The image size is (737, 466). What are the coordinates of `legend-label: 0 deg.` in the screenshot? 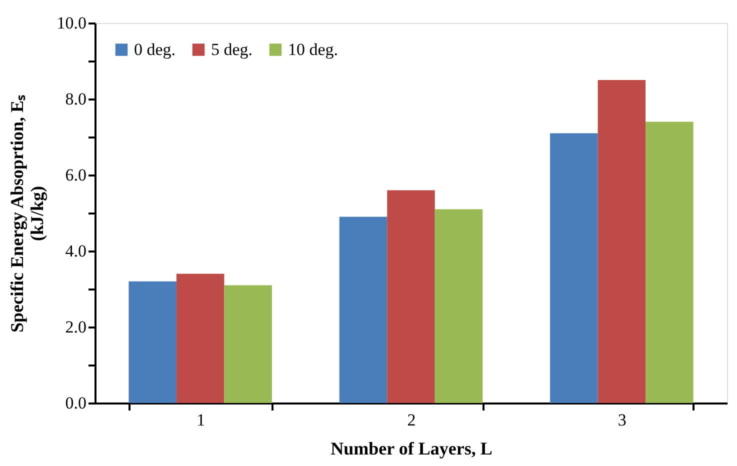 It's located at (155, 49).